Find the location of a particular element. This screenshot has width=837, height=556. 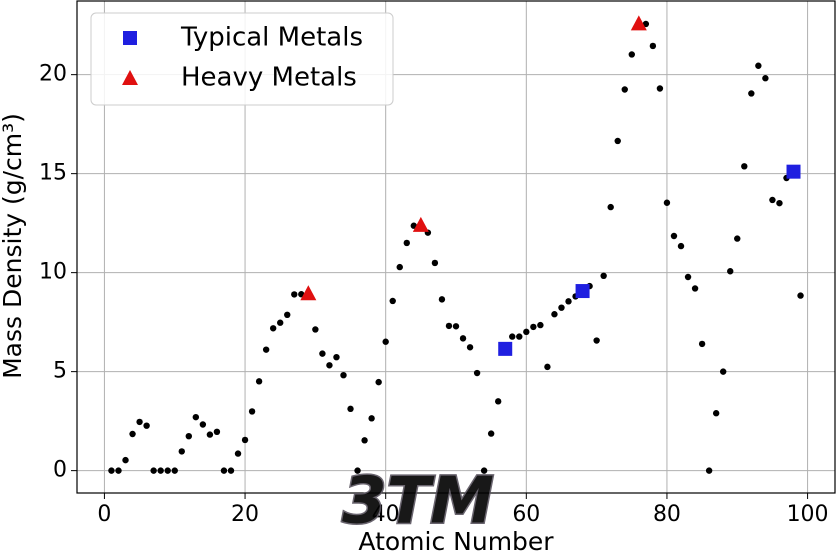

y-axis-label: Mass Density (g/cm³) is located at coordinates (13, 246).